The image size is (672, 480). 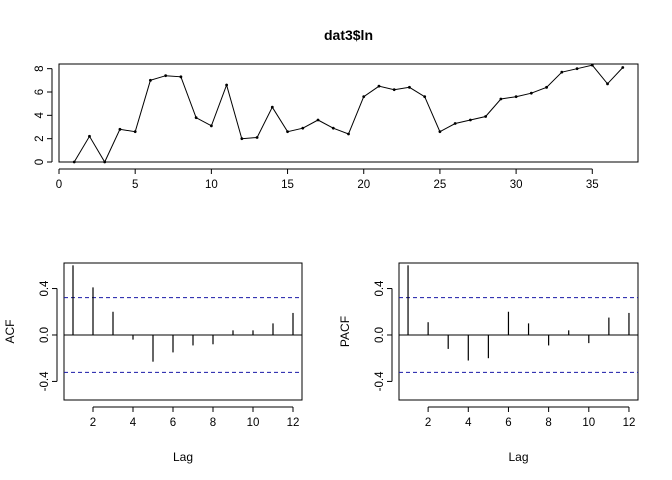 I want to click on pacf-y-tick-label: -0.4, so click(x=380, y=381).